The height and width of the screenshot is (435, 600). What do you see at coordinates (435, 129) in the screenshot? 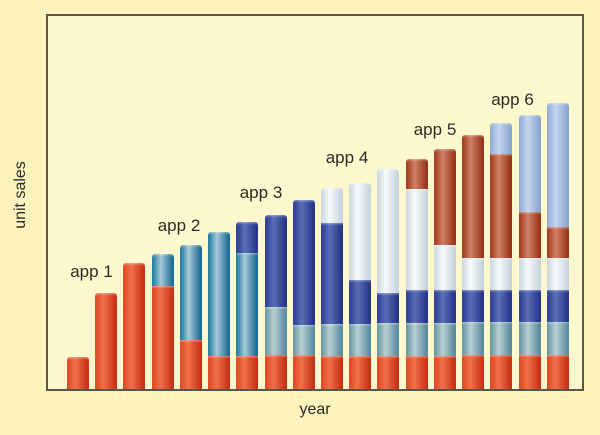
I see `annotation-app-5: app 5` at bounding box center [435, 129].